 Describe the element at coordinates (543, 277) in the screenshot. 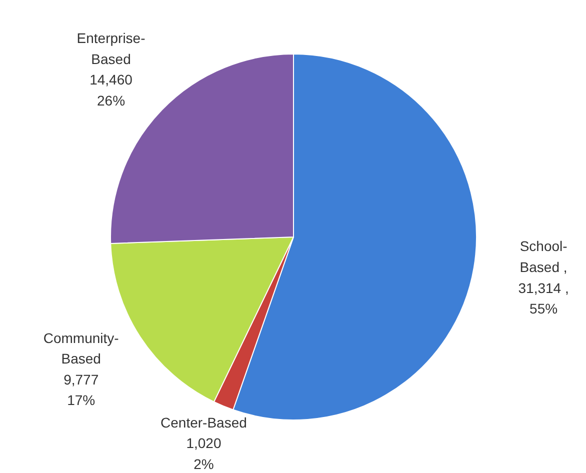

I see `slice-label: School-Based , 31,314 , 55%` at that location.